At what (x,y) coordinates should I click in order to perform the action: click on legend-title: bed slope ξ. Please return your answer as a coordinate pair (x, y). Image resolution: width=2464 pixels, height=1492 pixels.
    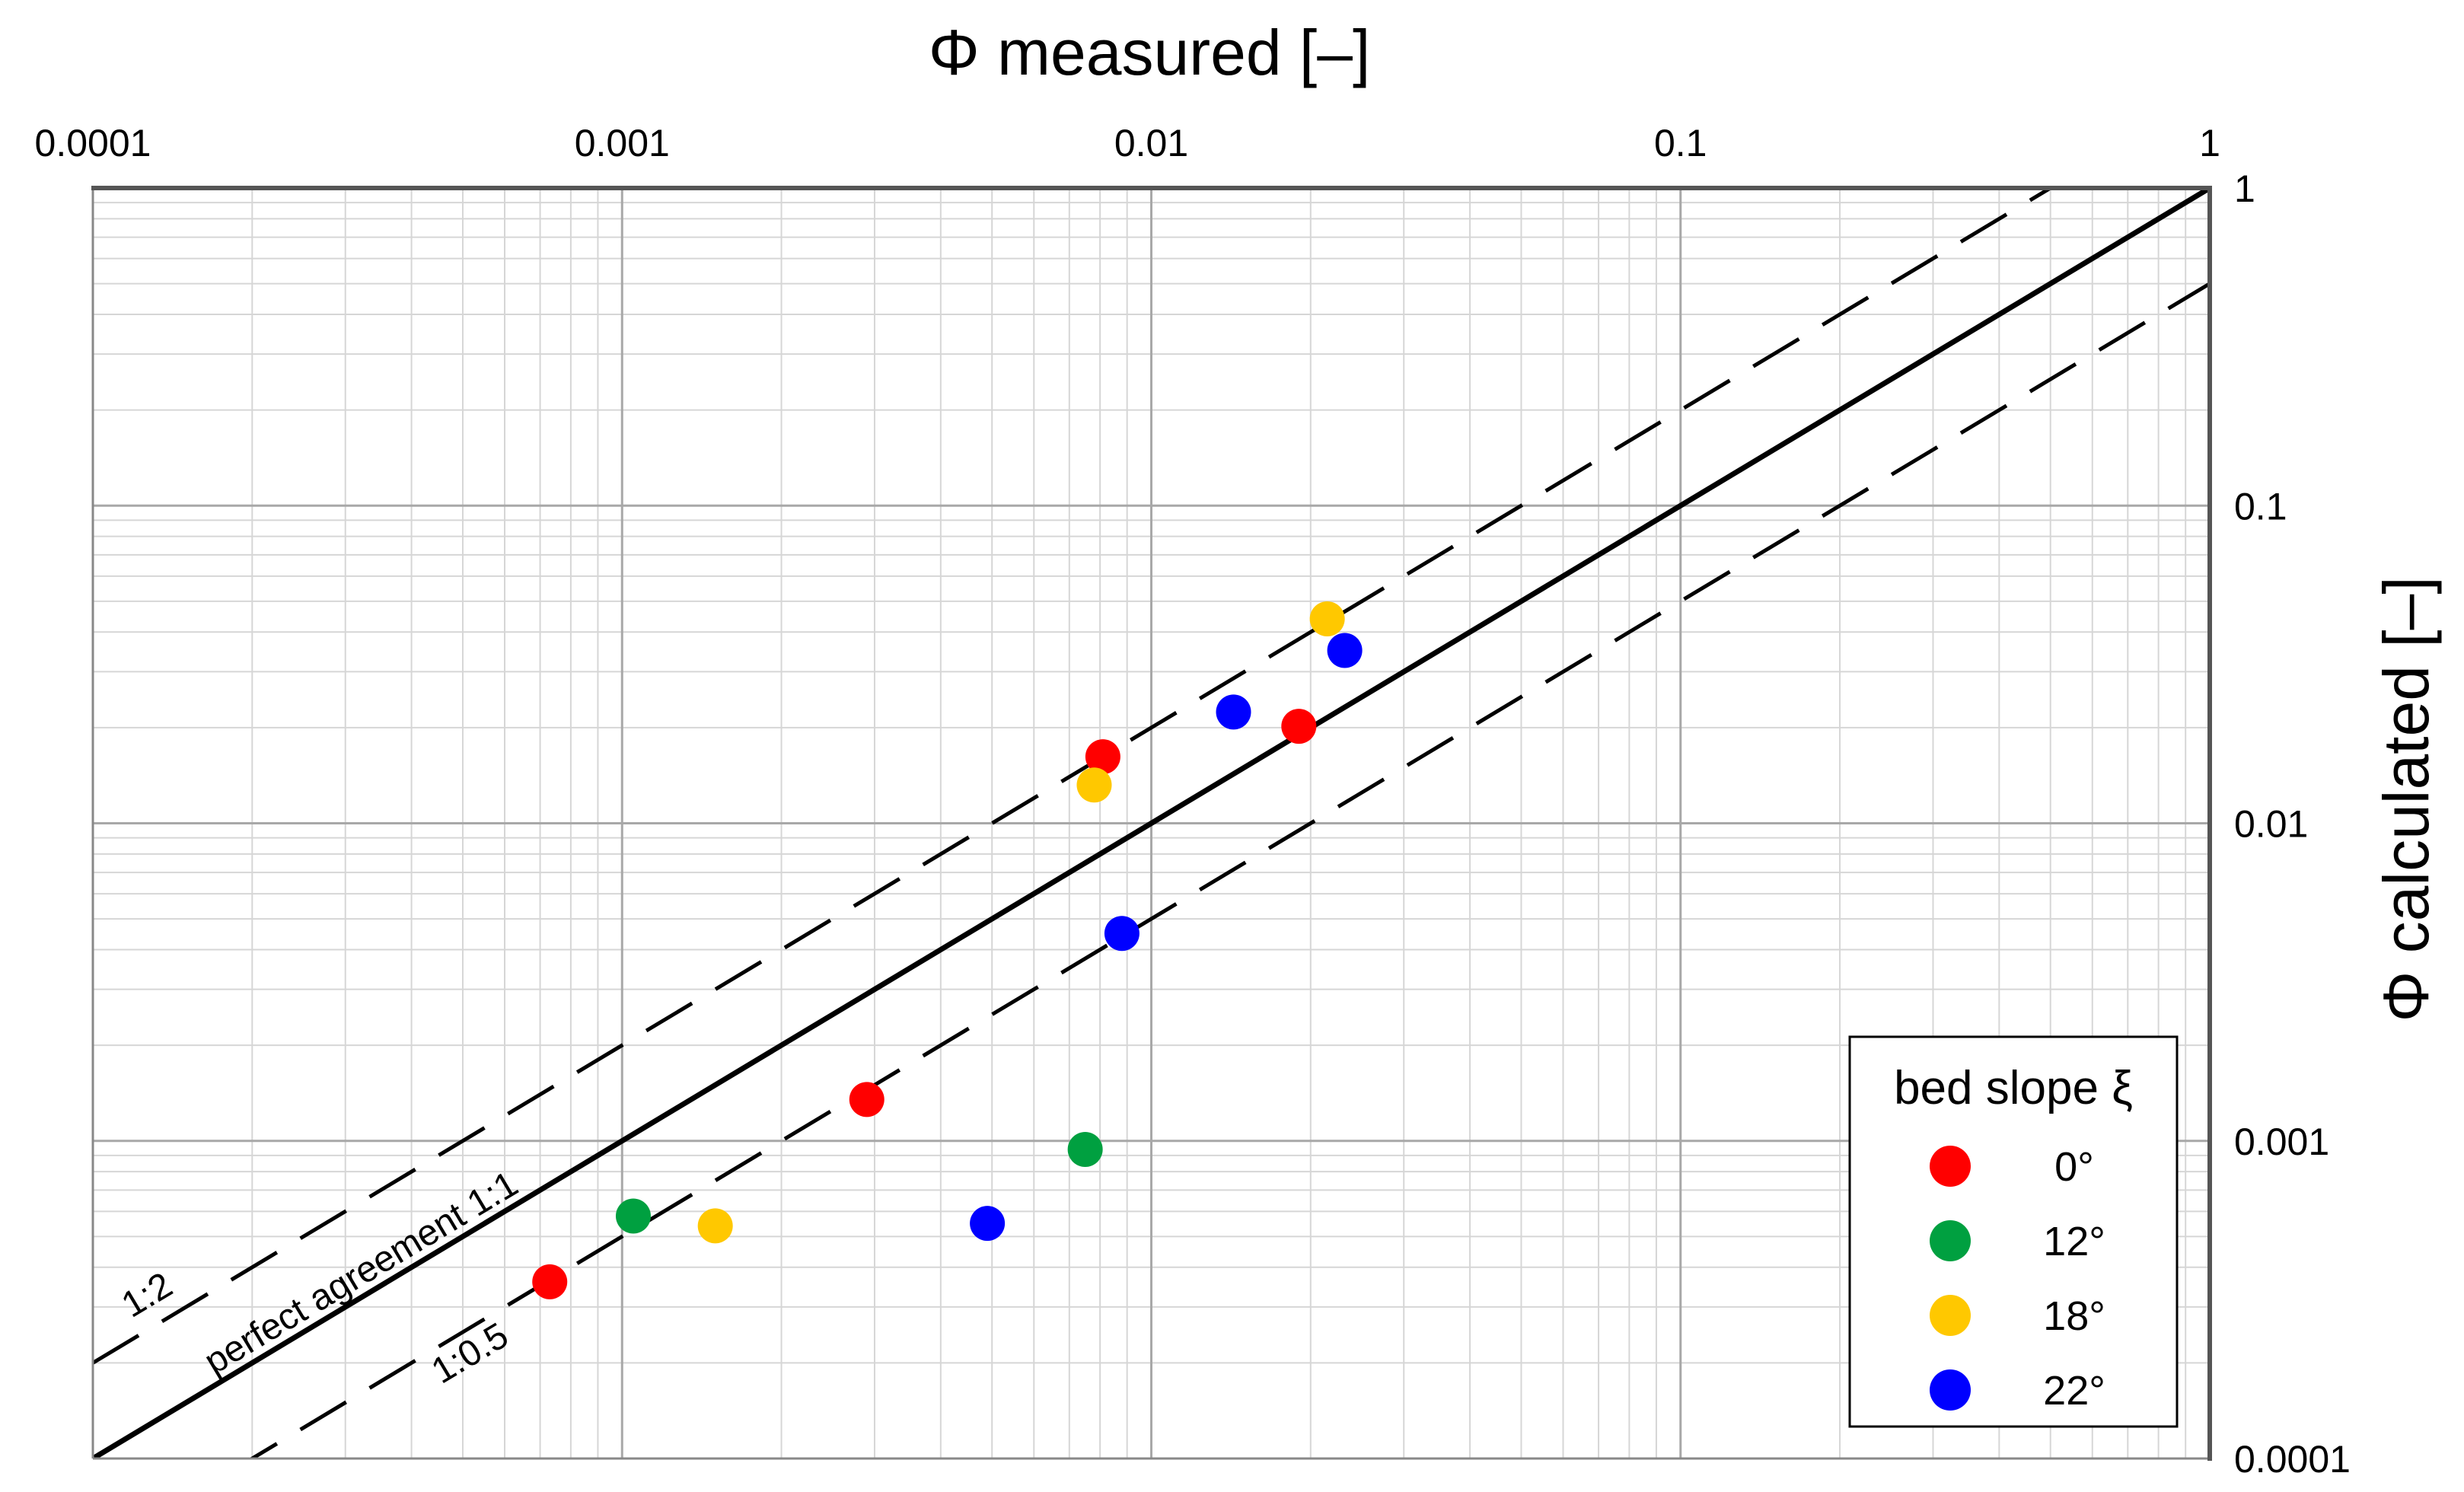
    Looking at the image, I should click on (2014, 1088).